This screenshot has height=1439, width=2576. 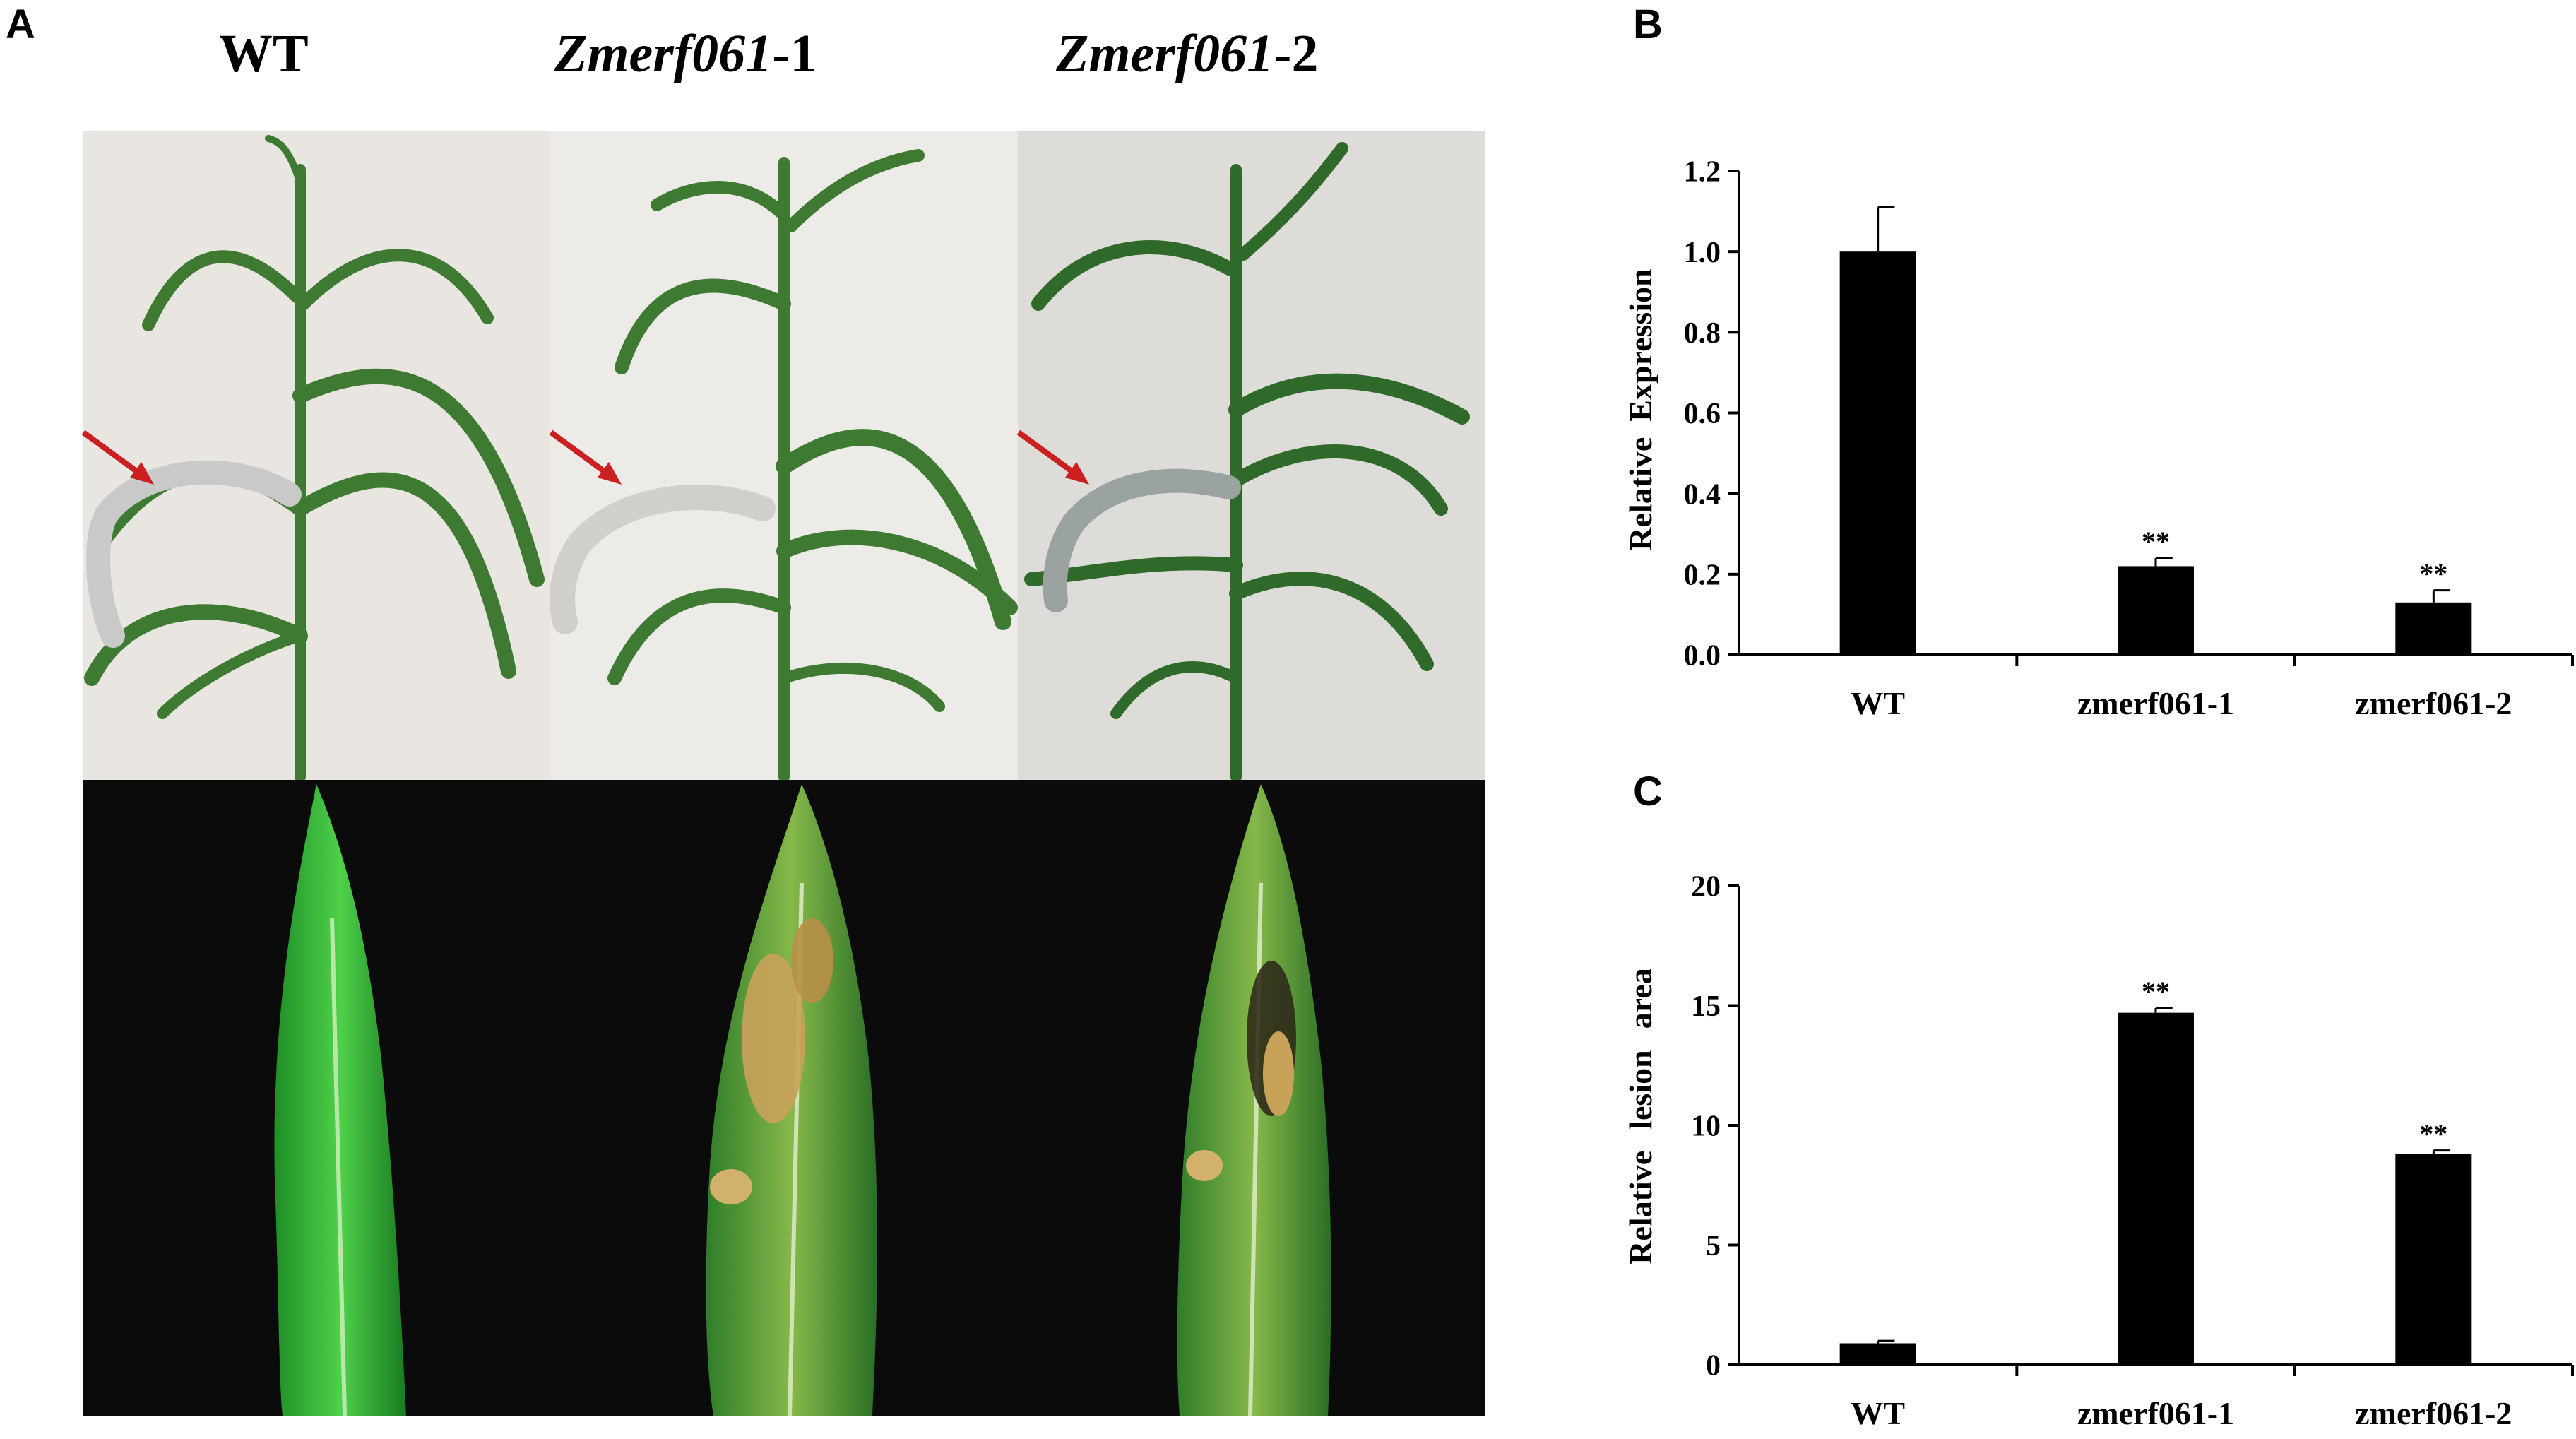 I want to click on y-axis-label: Relative lesion area, so click(x=1640, y=1116).